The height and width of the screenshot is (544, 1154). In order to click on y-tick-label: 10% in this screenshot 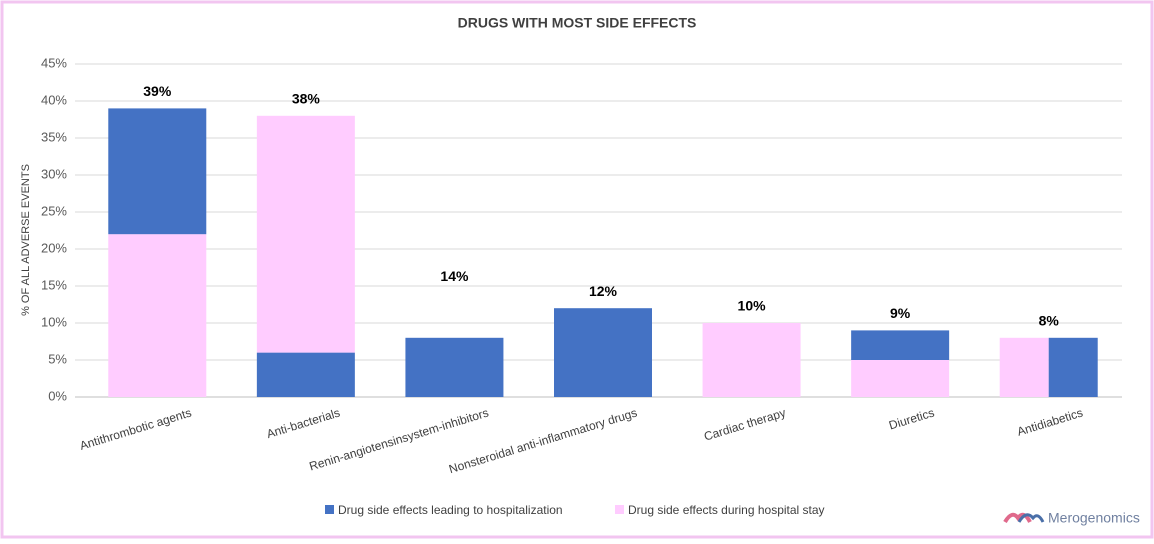, I will do `click(54, 321)`.